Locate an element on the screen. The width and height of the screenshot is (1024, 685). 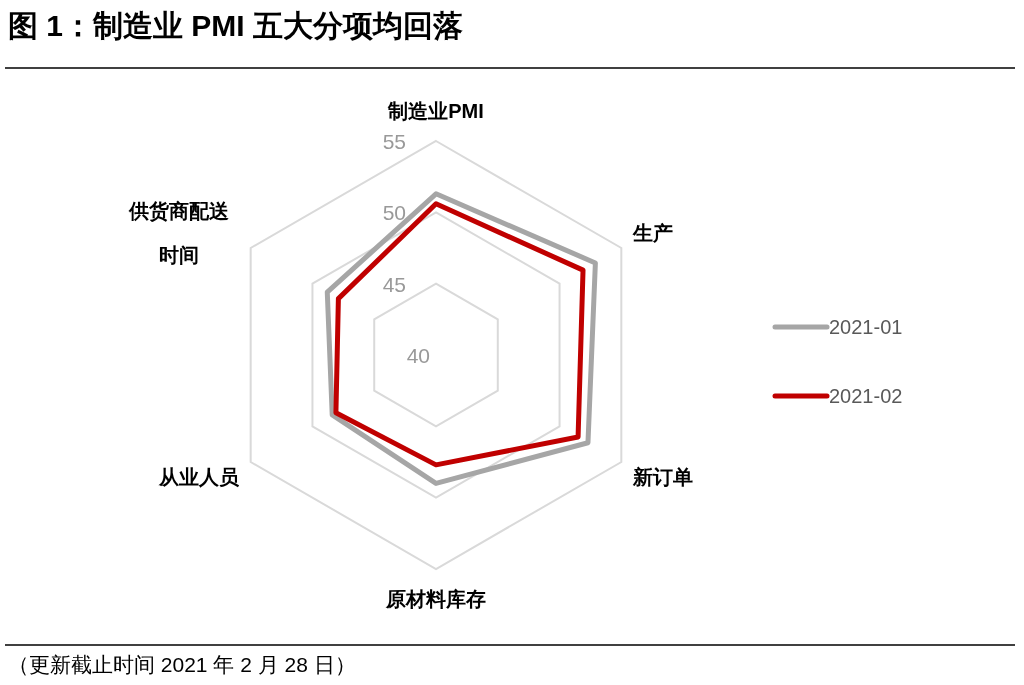
spoke-label: 供货商配送时间 is located at coordinates (179, 233).